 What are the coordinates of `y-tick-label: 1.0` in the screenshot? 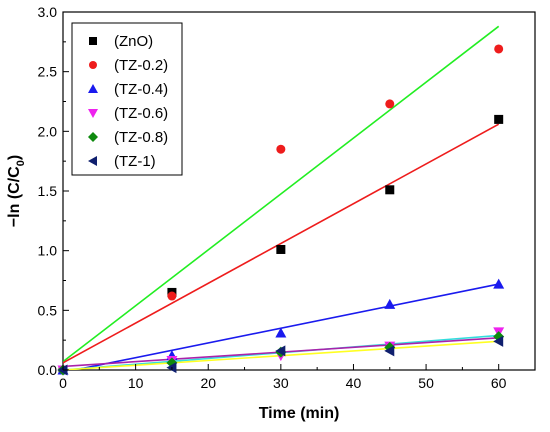 It's located at (48, 251).